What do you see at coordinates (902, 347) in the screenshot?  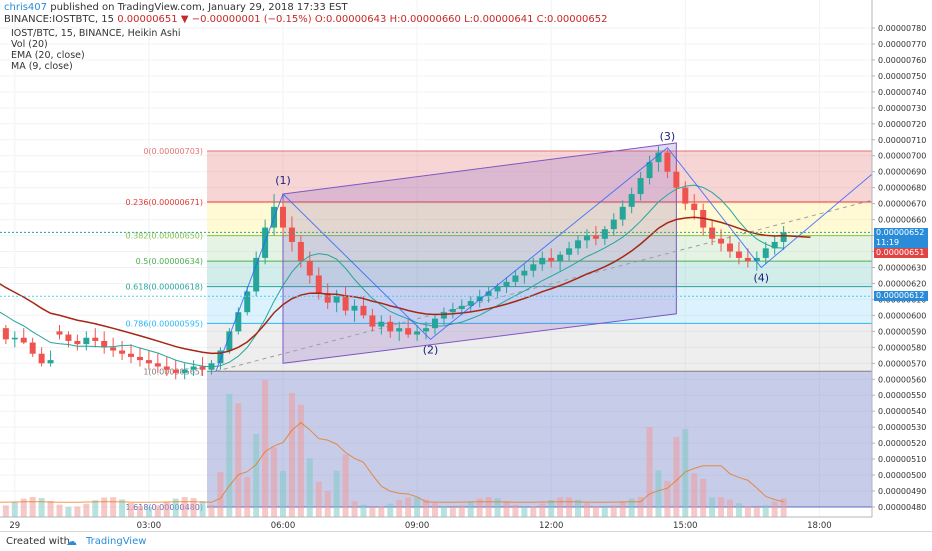 I see `price-tick-label: 0.00000580` at bounding box center [902, 347].